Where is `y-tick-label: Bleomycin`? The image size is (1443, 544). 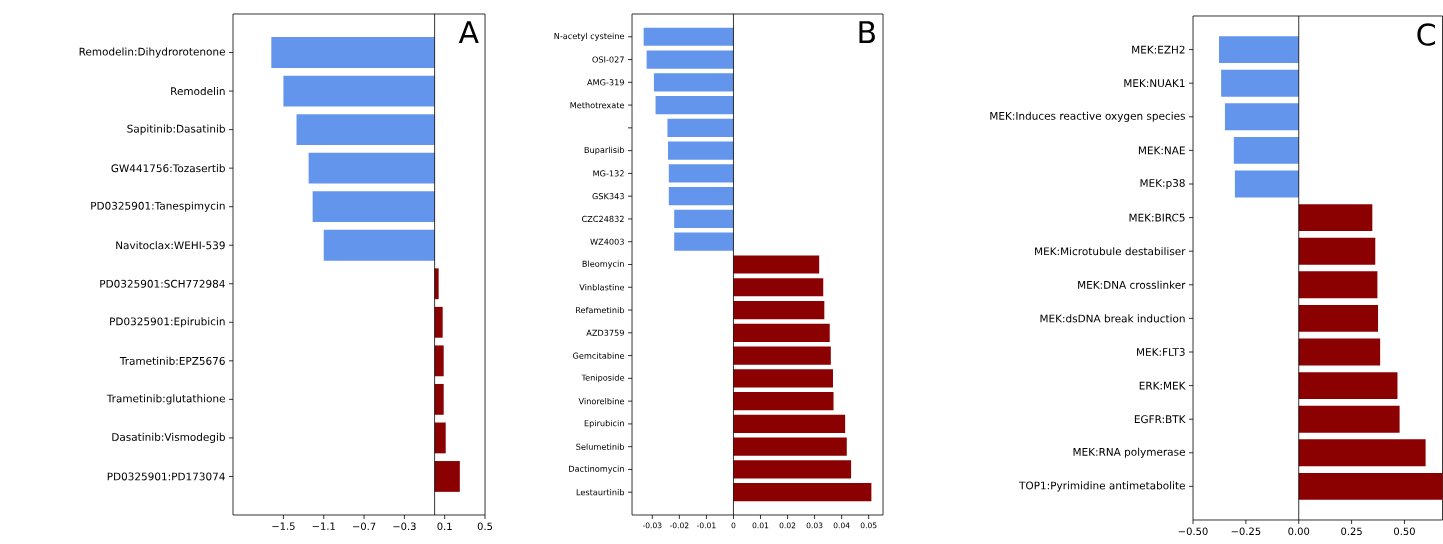 y-tick-label: Bleomycin is located at coordinates (603, 264).